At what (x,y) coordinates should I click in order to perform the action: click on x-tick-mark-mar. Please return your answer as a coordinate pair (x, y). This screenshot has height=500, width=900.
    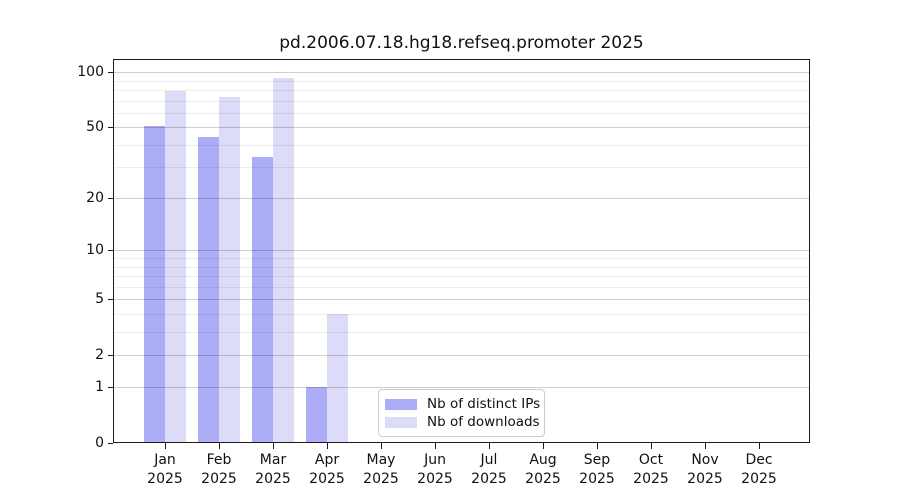
    Looking at the image, I should click on (273, 446).